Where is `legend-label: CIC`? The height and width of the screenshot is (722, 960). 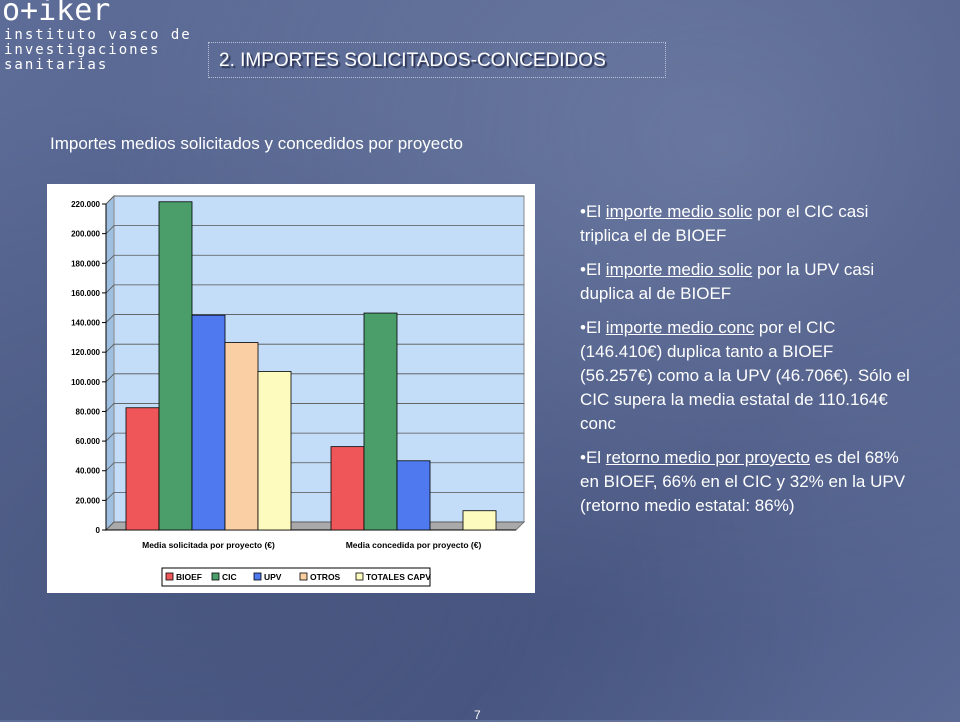 legend-label: CIC is located at coordinates (229, 577).